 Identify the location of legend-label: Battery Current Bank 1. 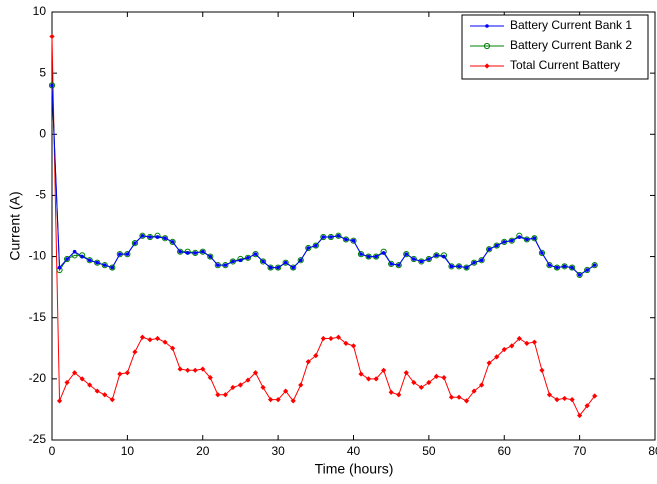
(571, 25).